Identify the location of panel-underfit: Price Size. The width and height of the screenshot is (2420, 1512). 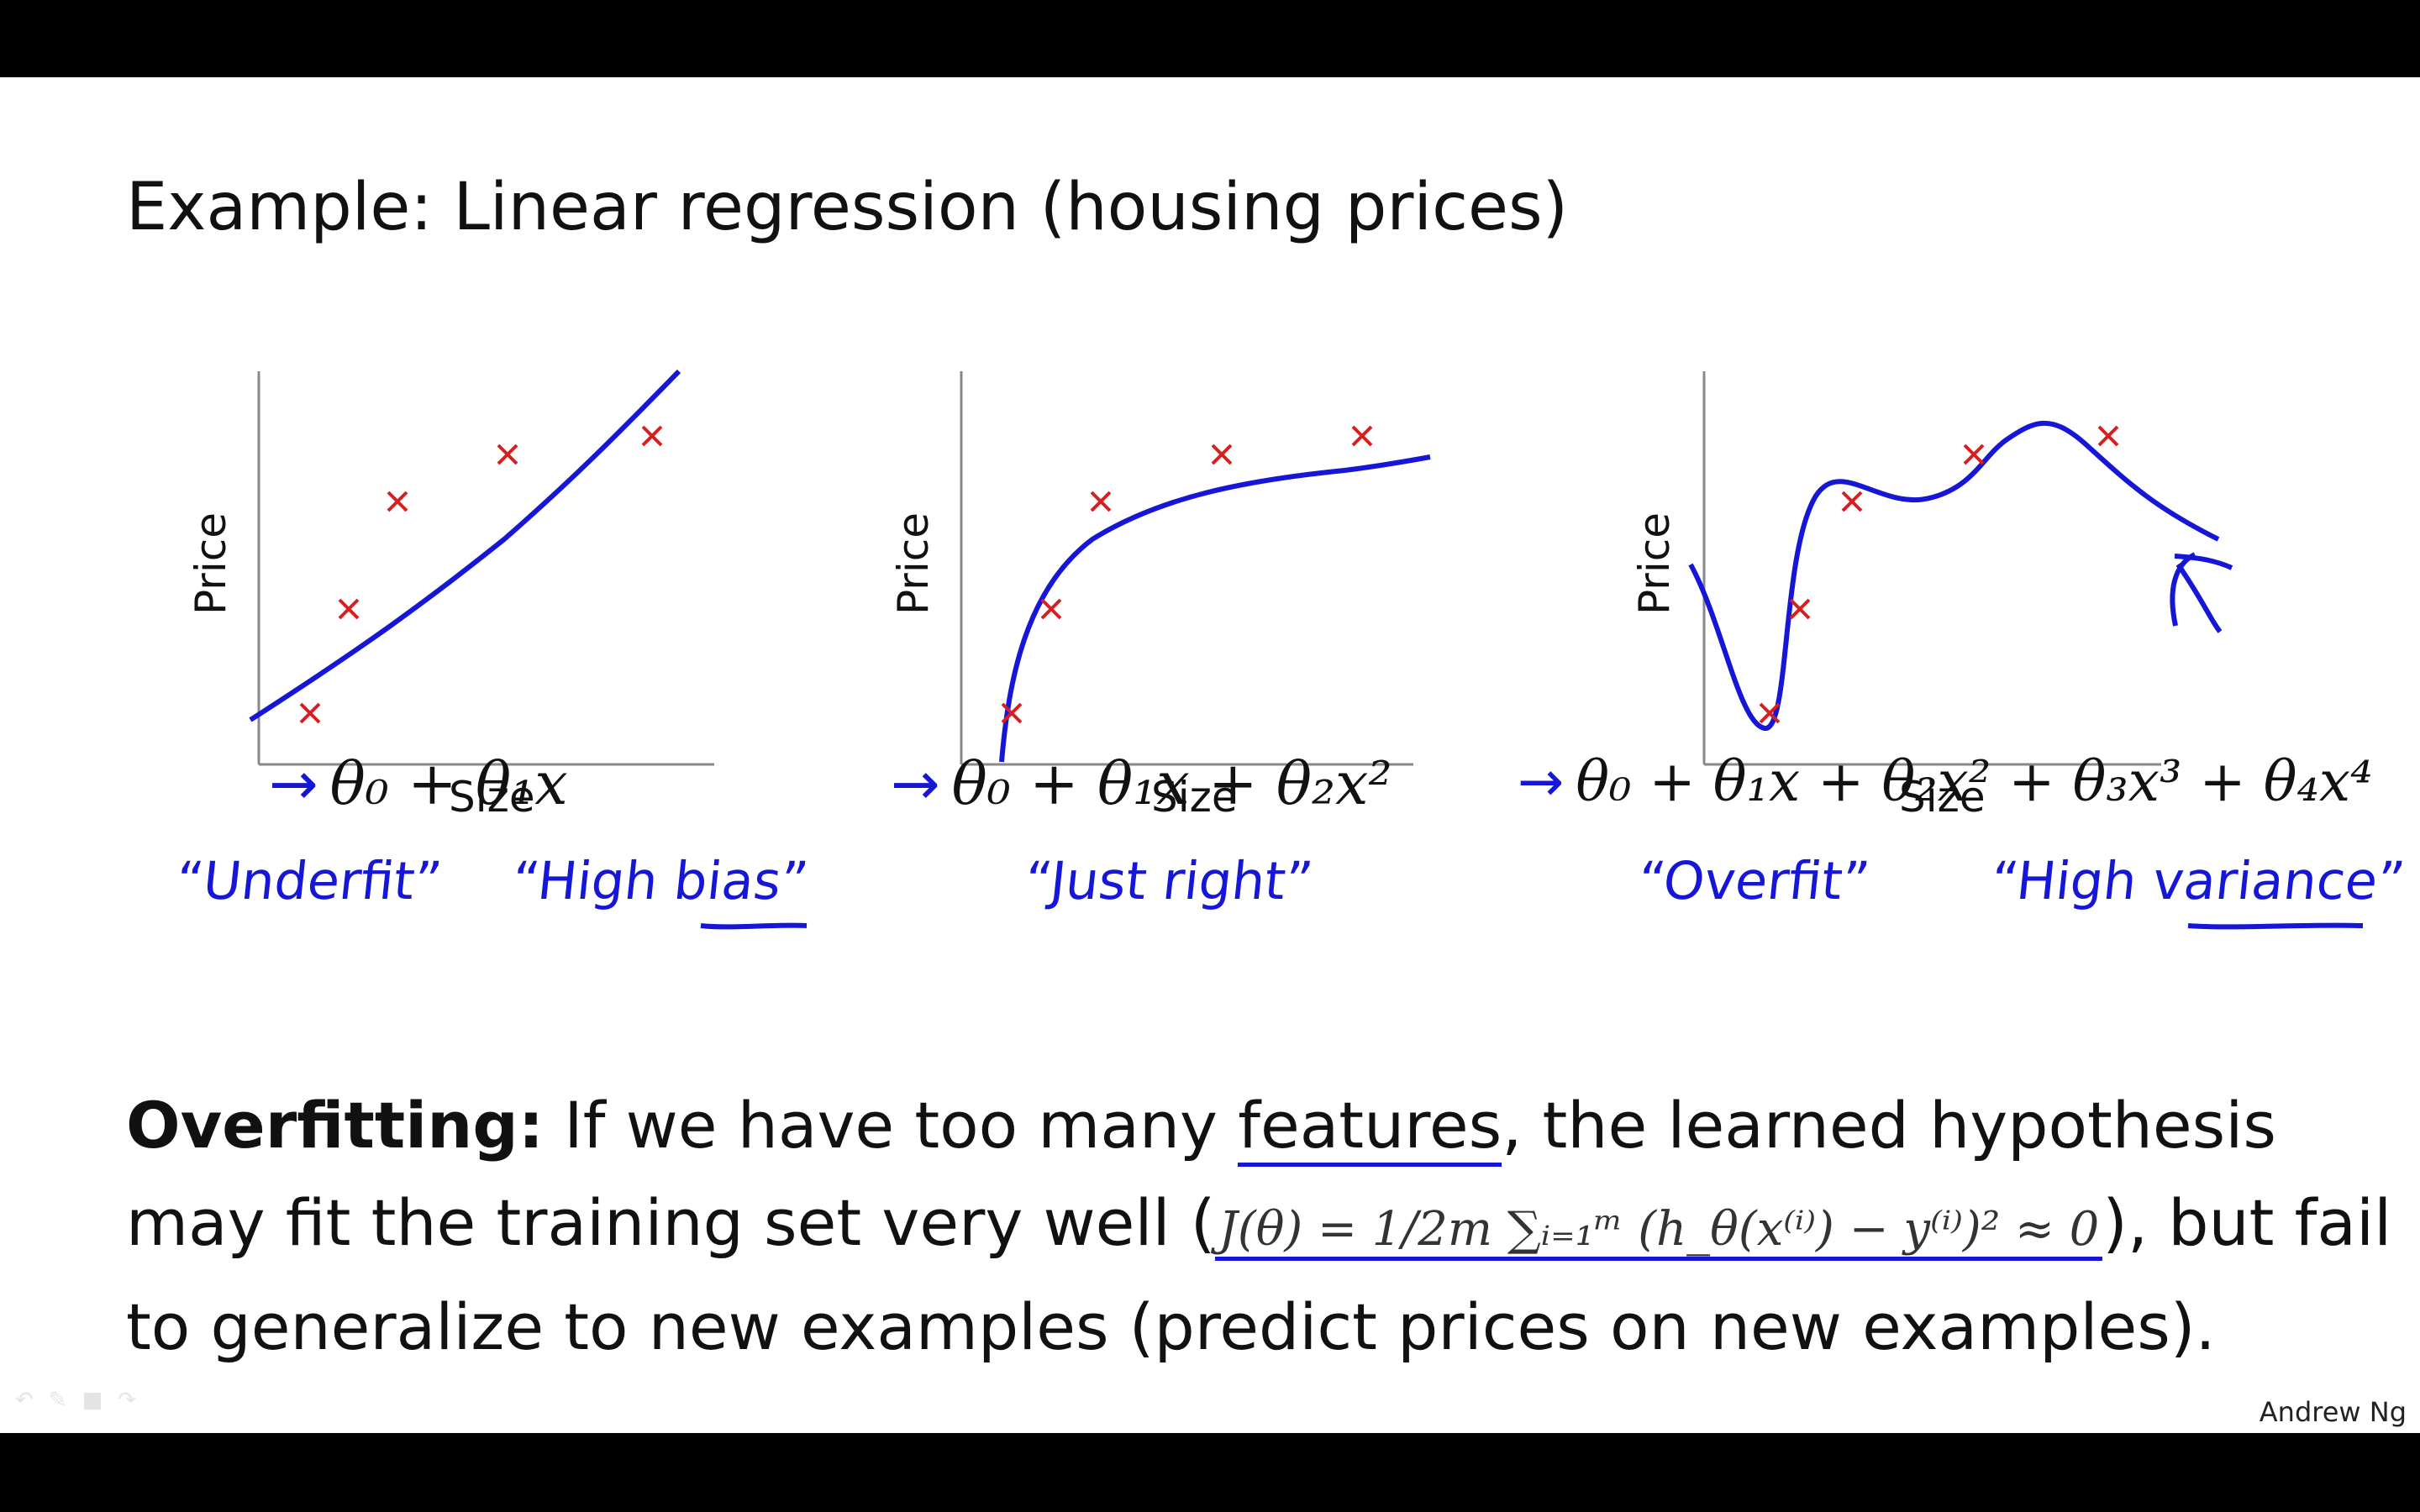
(470, 554).